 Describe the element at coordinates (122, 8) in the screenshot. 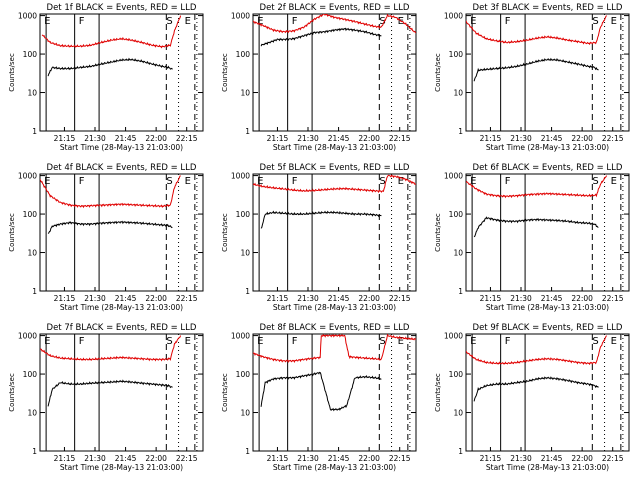

I see `panel-title: Det 1f BLACK = Events, RED = LLD` at that location.